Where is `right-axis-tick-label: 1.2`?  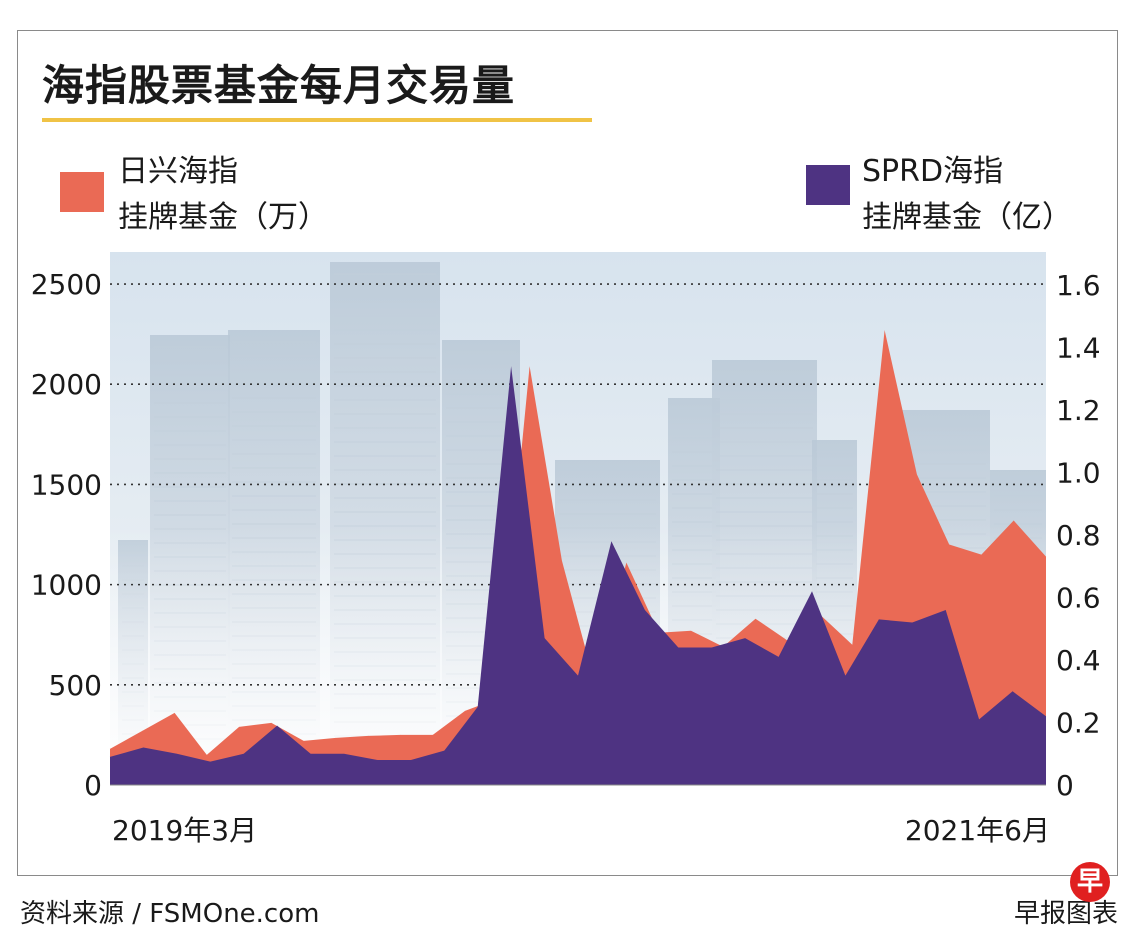 right-axis-tick-label: 1.2 is located at coordinates (1078, 410).